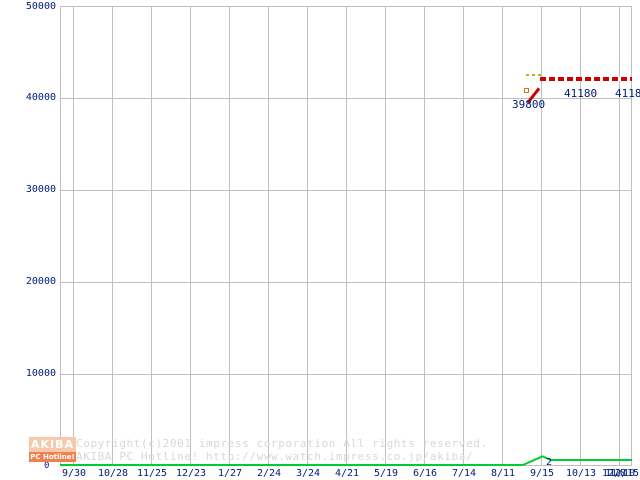  Describe the element at coordinates (40, 189) in the screenshot. I see `y-tick-label: 30000` at that location.